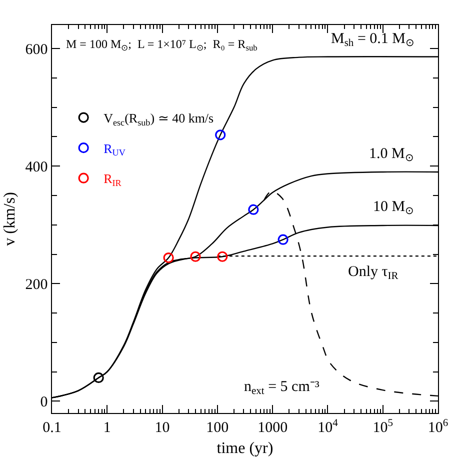 This screenshot has width=463, height=463. I want to click on annotation: M = 100 M$_{⊙}$; L = 1×10⁷ L$_{⊙}$; R₀ = R$_{sub}$, so click(162, 45).